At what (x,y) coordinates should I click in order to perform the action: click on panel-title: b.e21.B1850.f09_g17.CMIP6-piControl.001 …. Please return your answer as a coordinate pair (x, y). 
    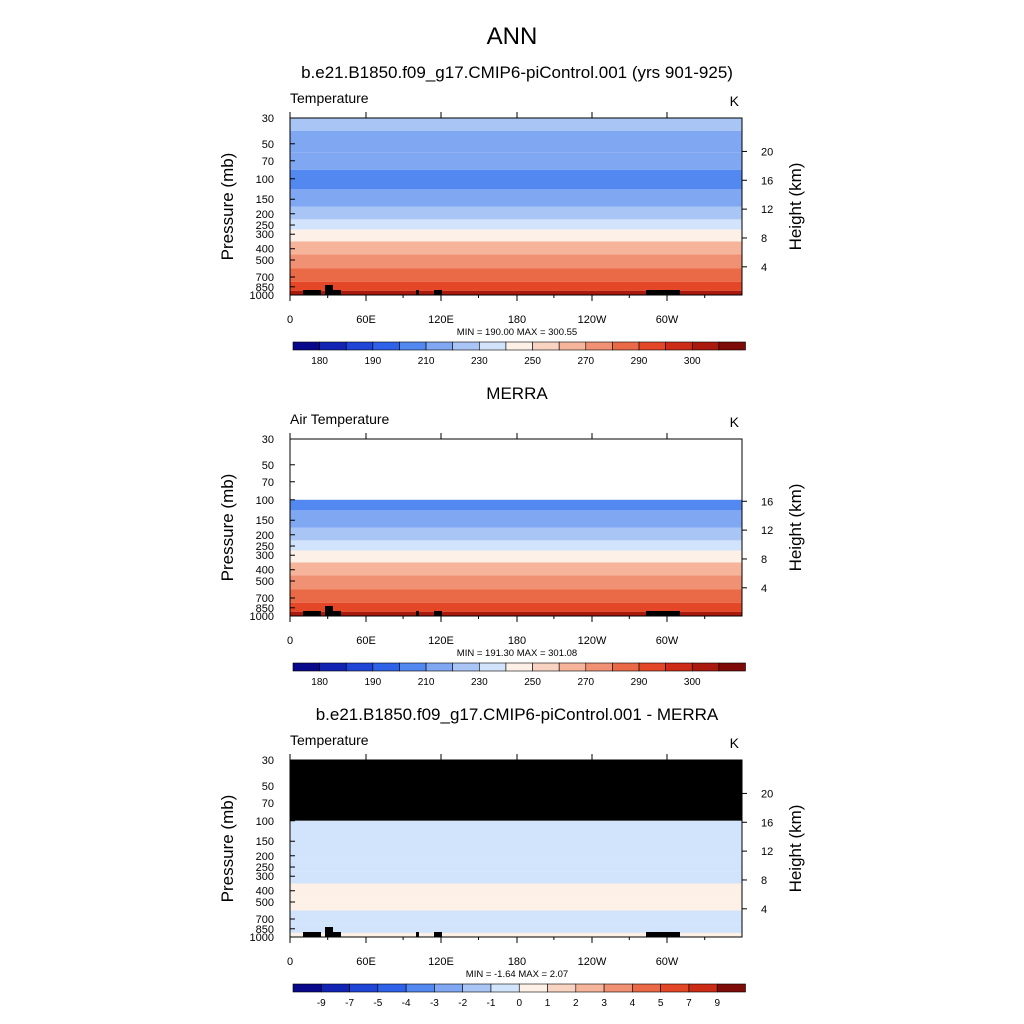
    Looking at the image, I should click on (517, 714).